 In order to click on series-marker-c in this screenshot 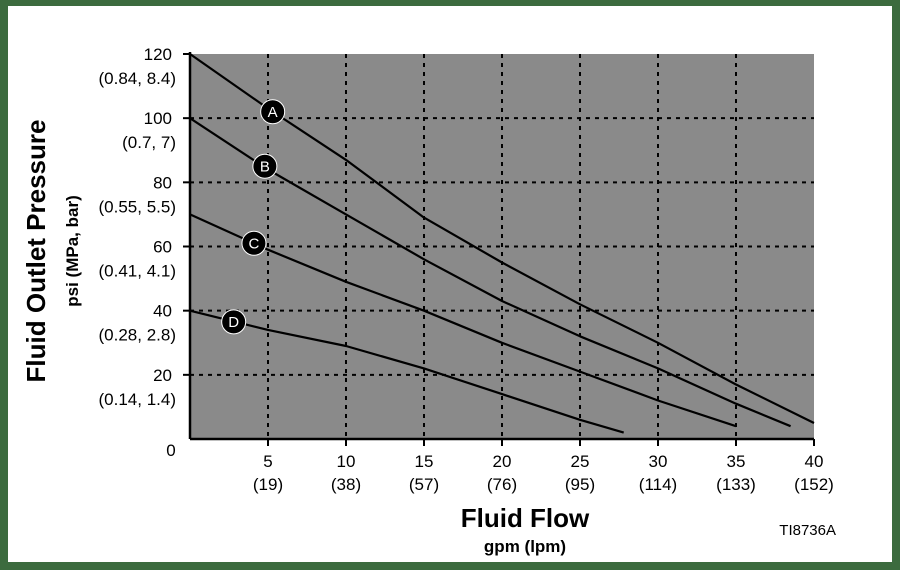, I will do `click(254, 243)`.